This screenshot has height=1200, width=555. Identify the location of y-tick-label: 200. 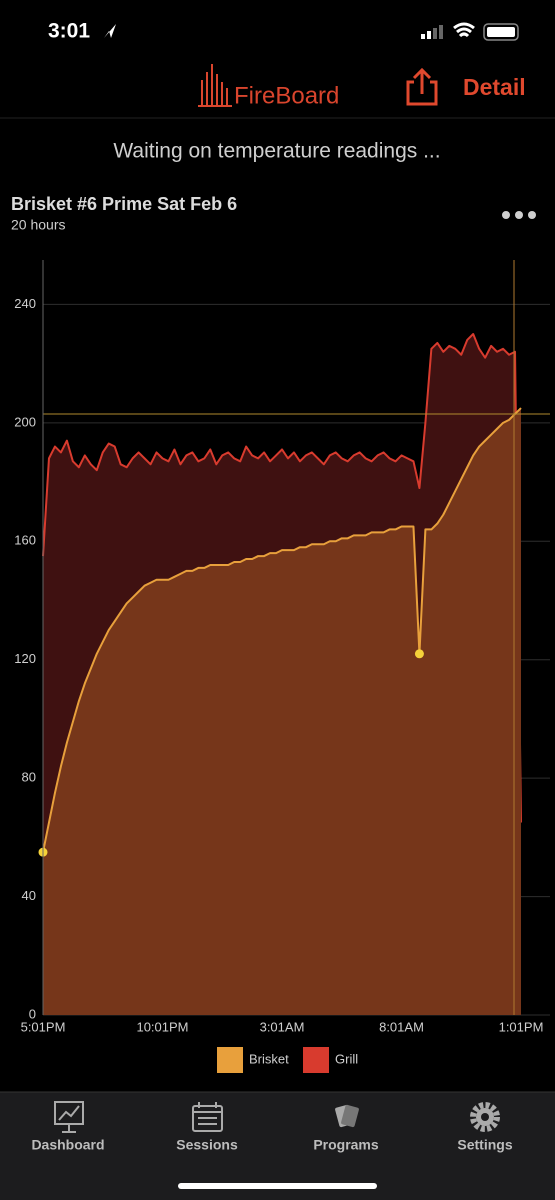
(25, 421).